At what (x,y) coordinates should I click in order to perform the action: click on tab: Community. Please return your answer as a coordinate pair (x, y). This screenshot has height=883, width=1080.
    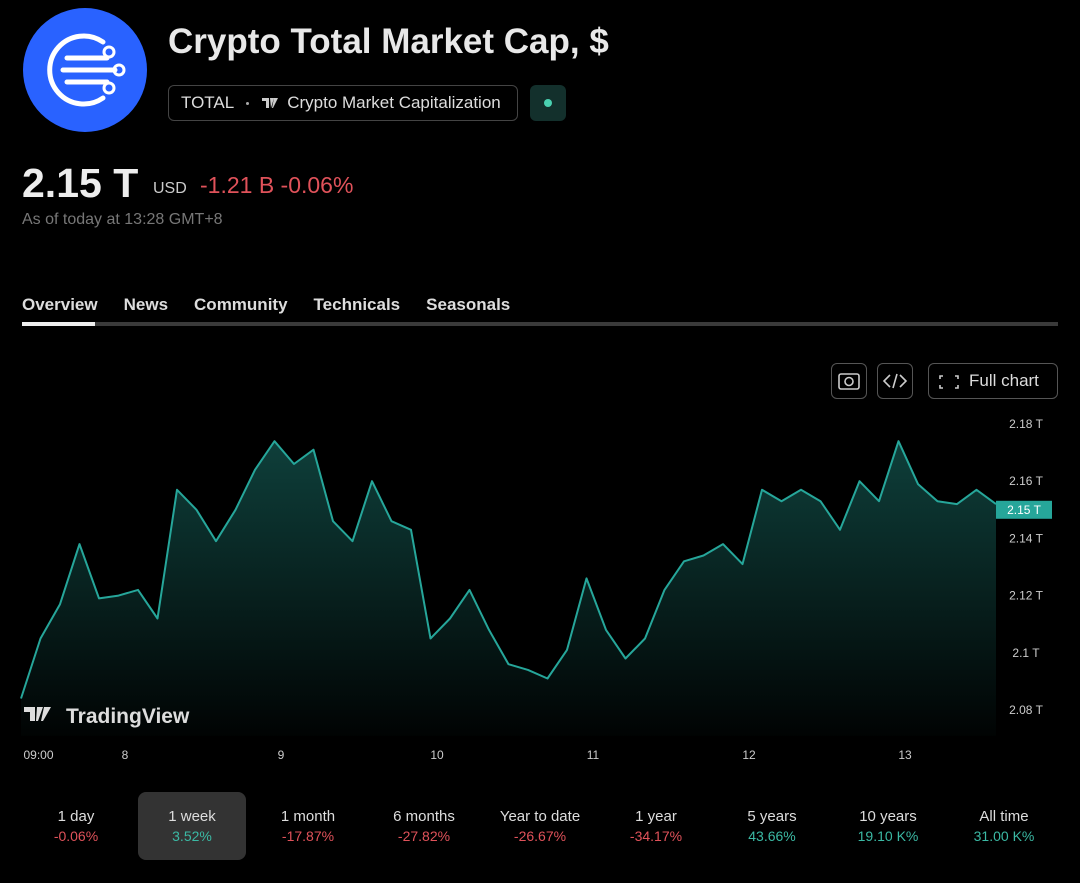
    Looking at the image, I should click on (241, 304).